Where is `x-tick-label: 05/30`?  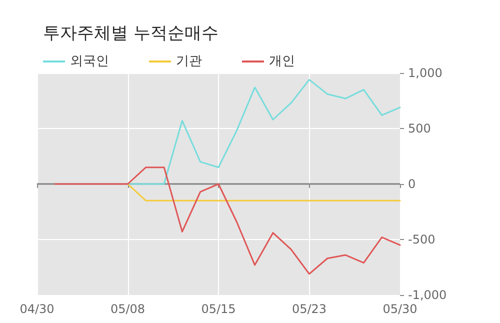
x-tick-label: 05/30 is located at coordinates (400, 309).